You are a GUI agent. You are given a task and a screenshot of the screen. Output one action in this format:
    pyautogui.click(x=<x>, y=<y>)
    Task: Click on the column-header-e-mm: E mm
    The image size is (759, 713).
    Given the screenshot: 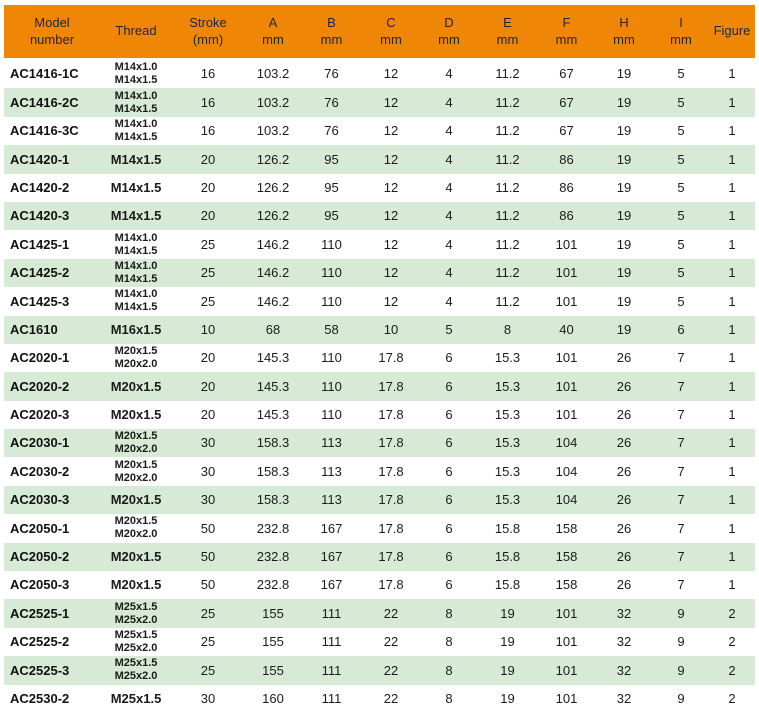 What is the action you would take?
    pyautogui.click(x=507, y=32)
    